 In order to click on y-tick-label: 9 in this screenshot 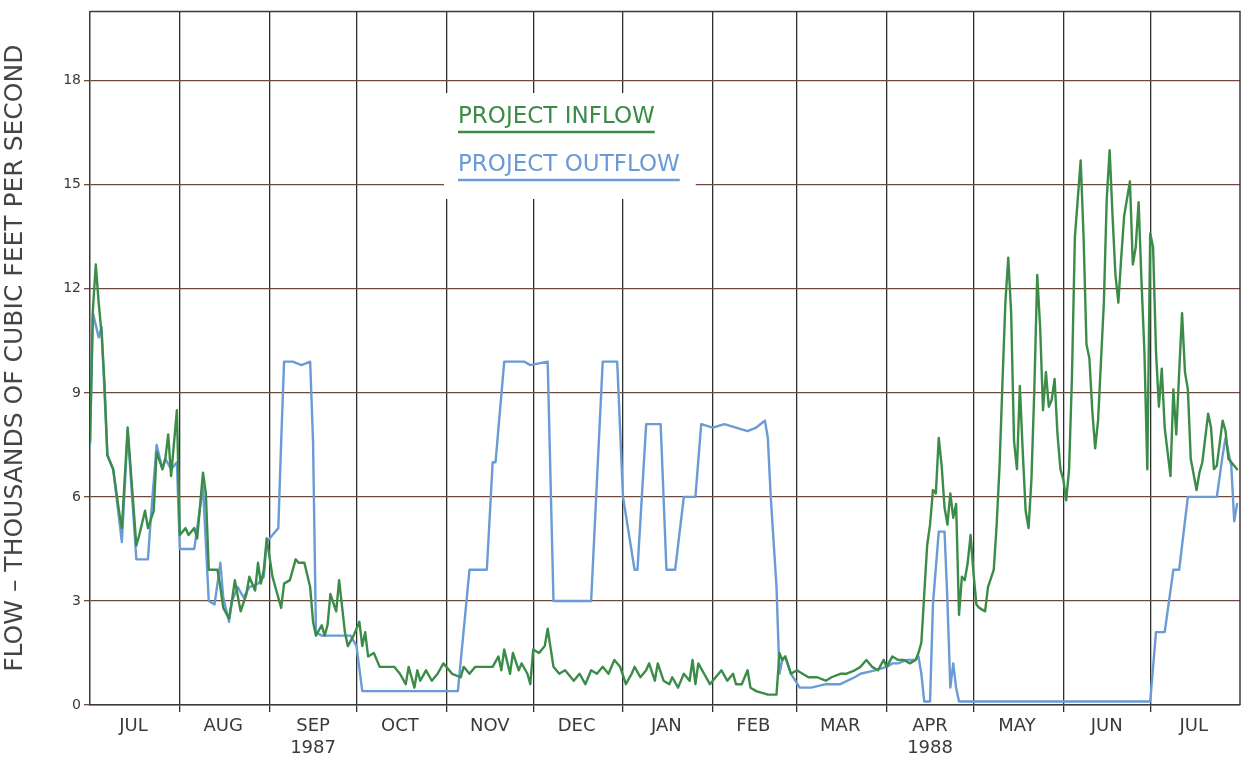, I will do `click(76, 391)`.